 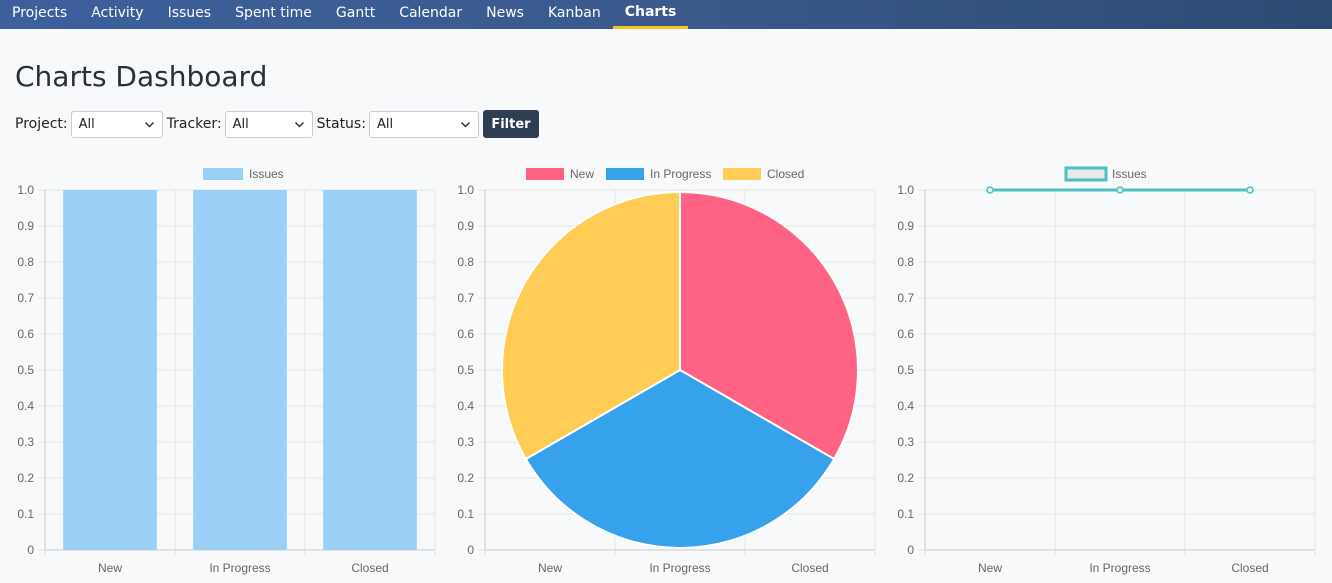 What do you see at coordinates (680, 174) in the screenshot?
I see `legend-label: In Progress` at bounding box center [680, 174].